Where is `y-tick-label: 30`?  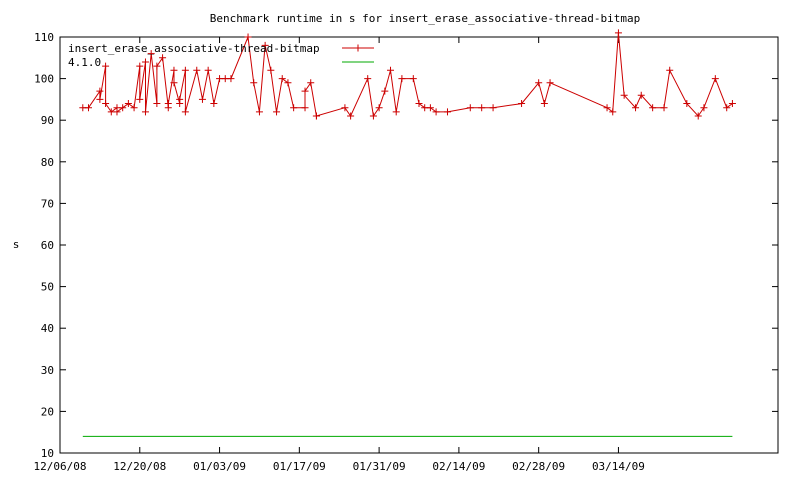 y-tick-label: 30 is located at coordinates (47, 370).